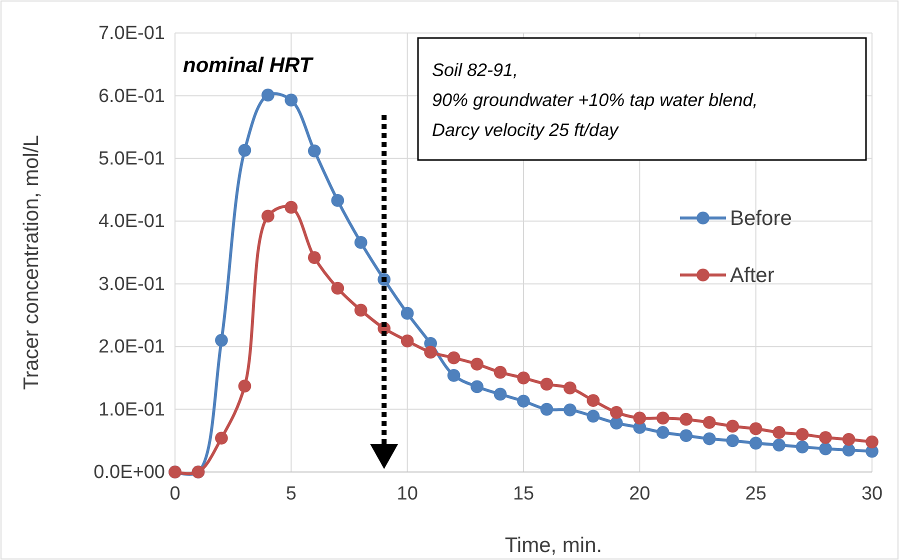 The width and height of the screenshot is (899, 560). What do you see at coordinates (131, 33) in the screenshot?
I see `y-tick-label: 7.0E-01` at bounding box center [131, 33].